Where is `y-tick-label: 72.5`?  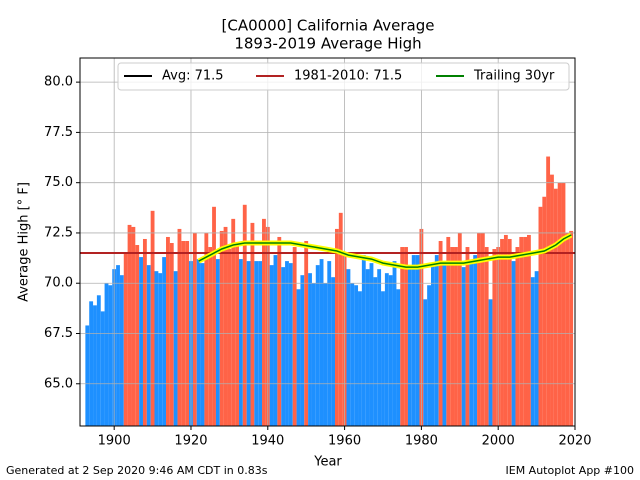 y-tick-label: 72.5 is located at coordinates (58, 232).